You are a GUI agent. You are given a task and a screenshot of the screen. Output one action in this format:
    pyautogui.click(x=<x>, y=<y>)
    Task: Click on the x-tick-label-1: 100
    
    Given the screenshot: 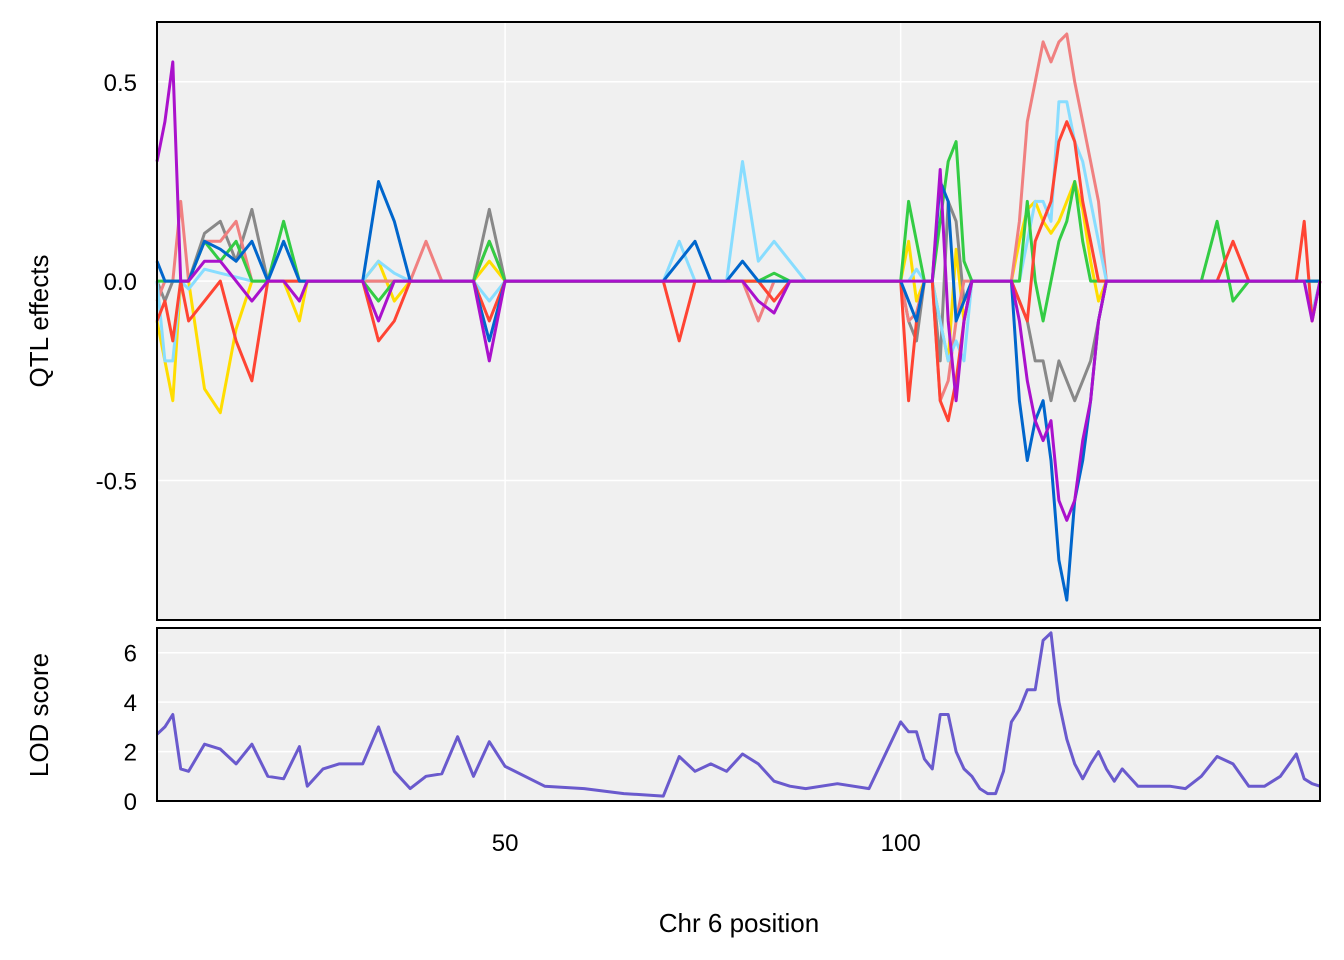 What is the action you would take?
    pyautogui.click(x=901, y=843)
    